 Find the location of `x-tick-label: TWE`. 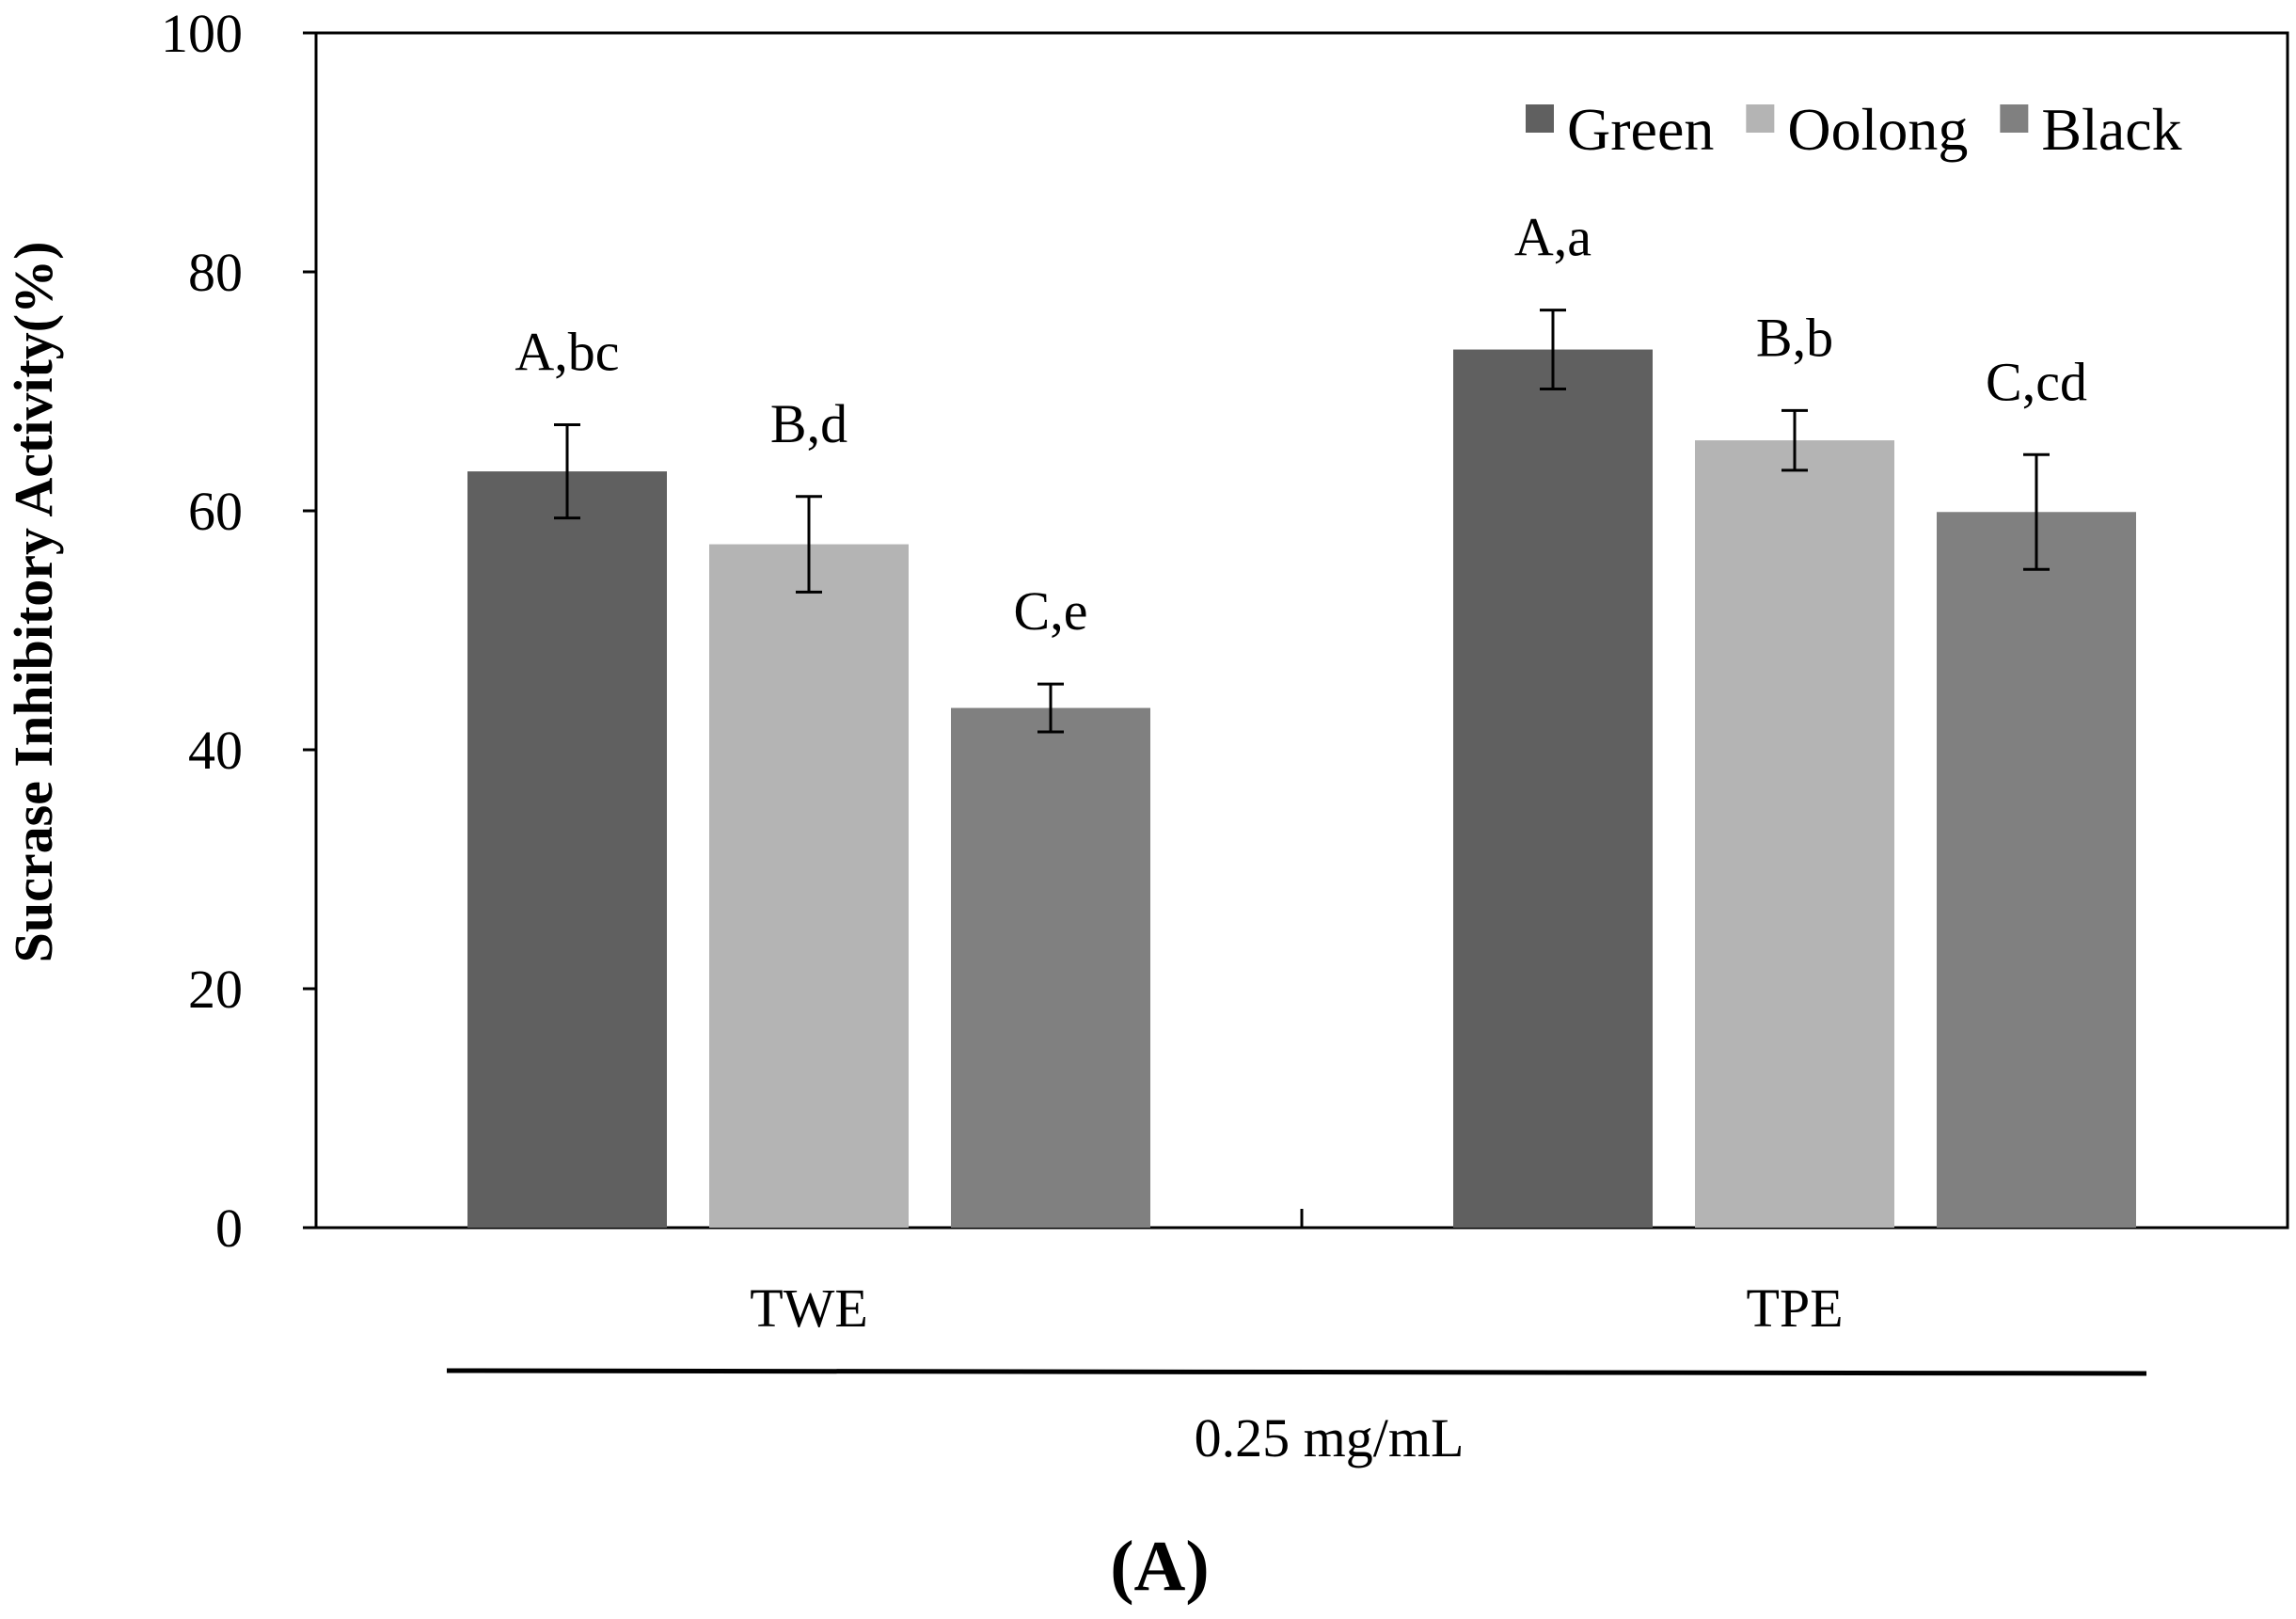

x-tick-label: TWE is located at coordinates (809, 1308).